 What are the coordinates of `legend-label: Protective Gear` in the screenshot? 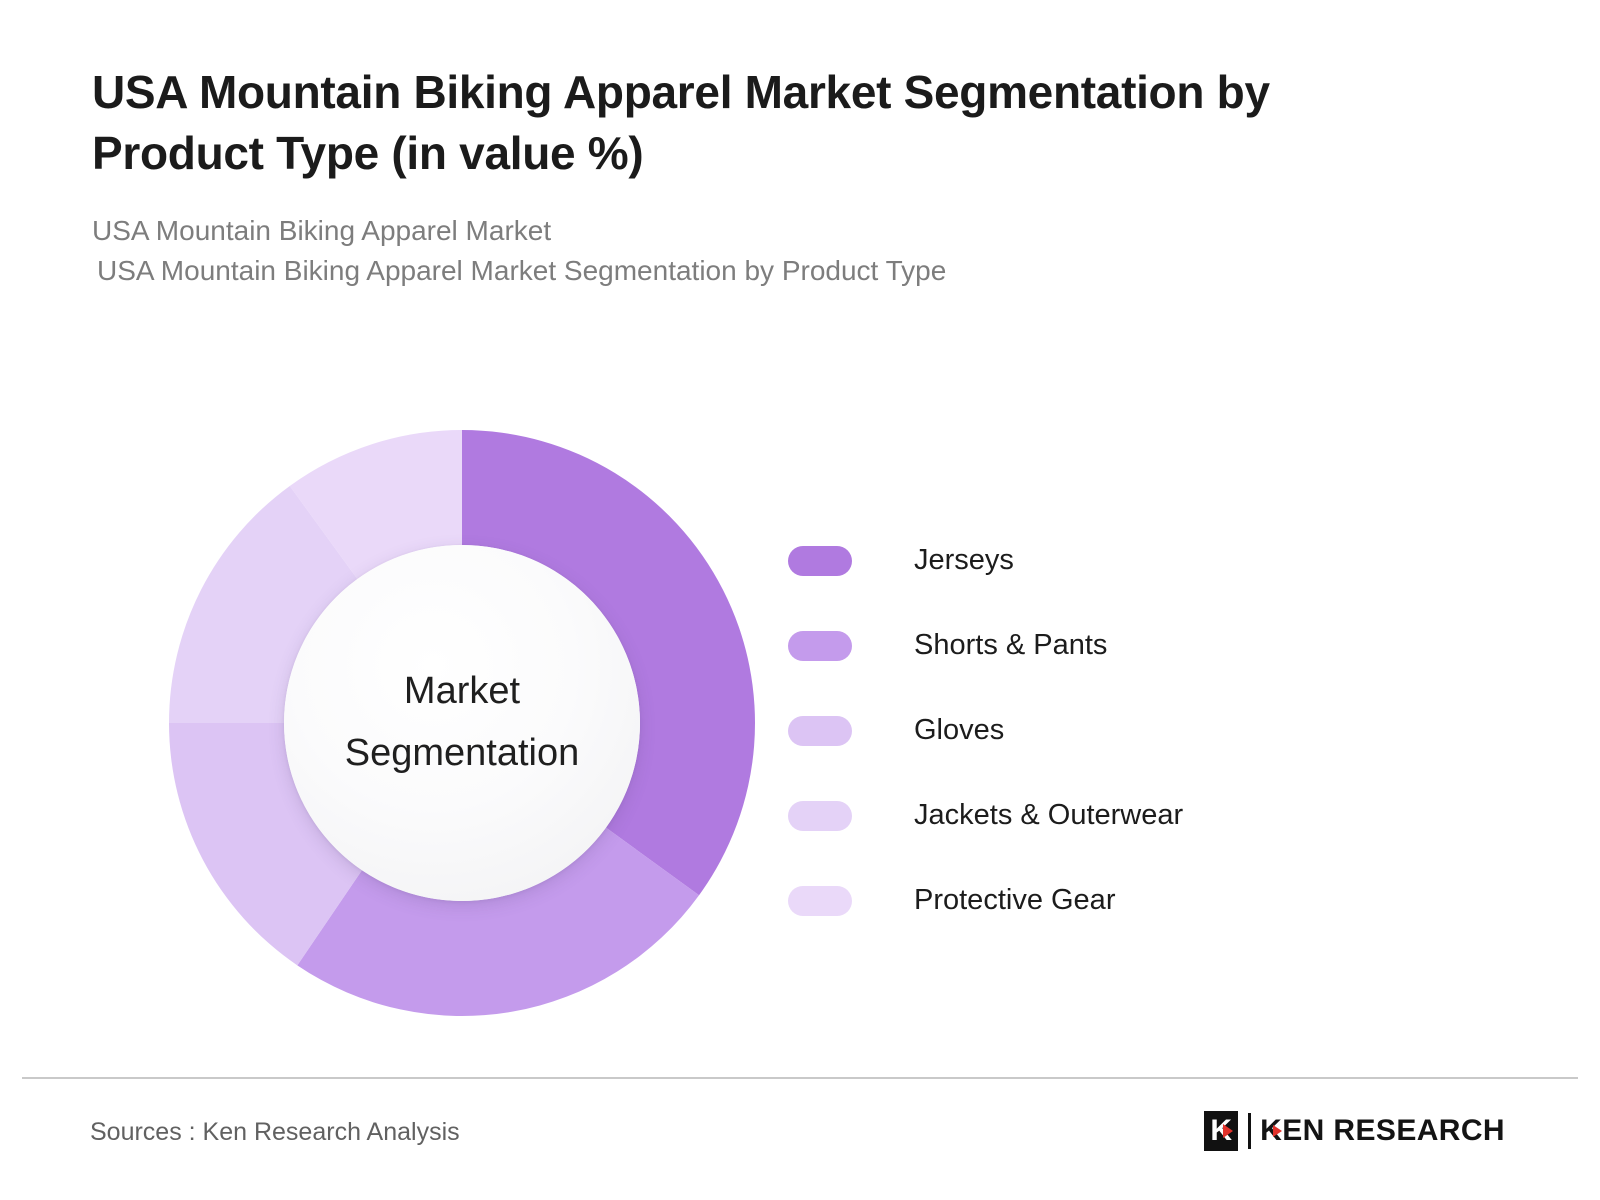 It's located at (1015, 900).